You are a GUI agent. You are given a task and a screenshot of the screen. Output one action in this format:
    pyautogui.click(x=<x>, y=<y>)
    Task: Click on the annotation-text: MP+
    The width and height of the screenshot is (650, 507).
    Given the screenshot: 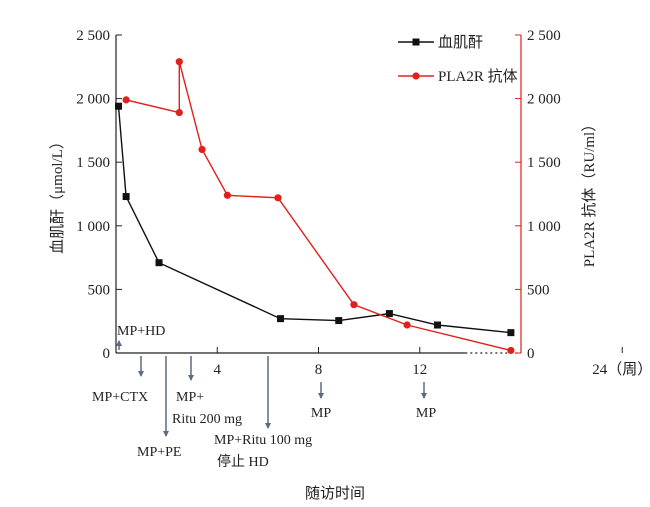 What is the action you would take?
    pyautogui.click(x=190, y=397)
    